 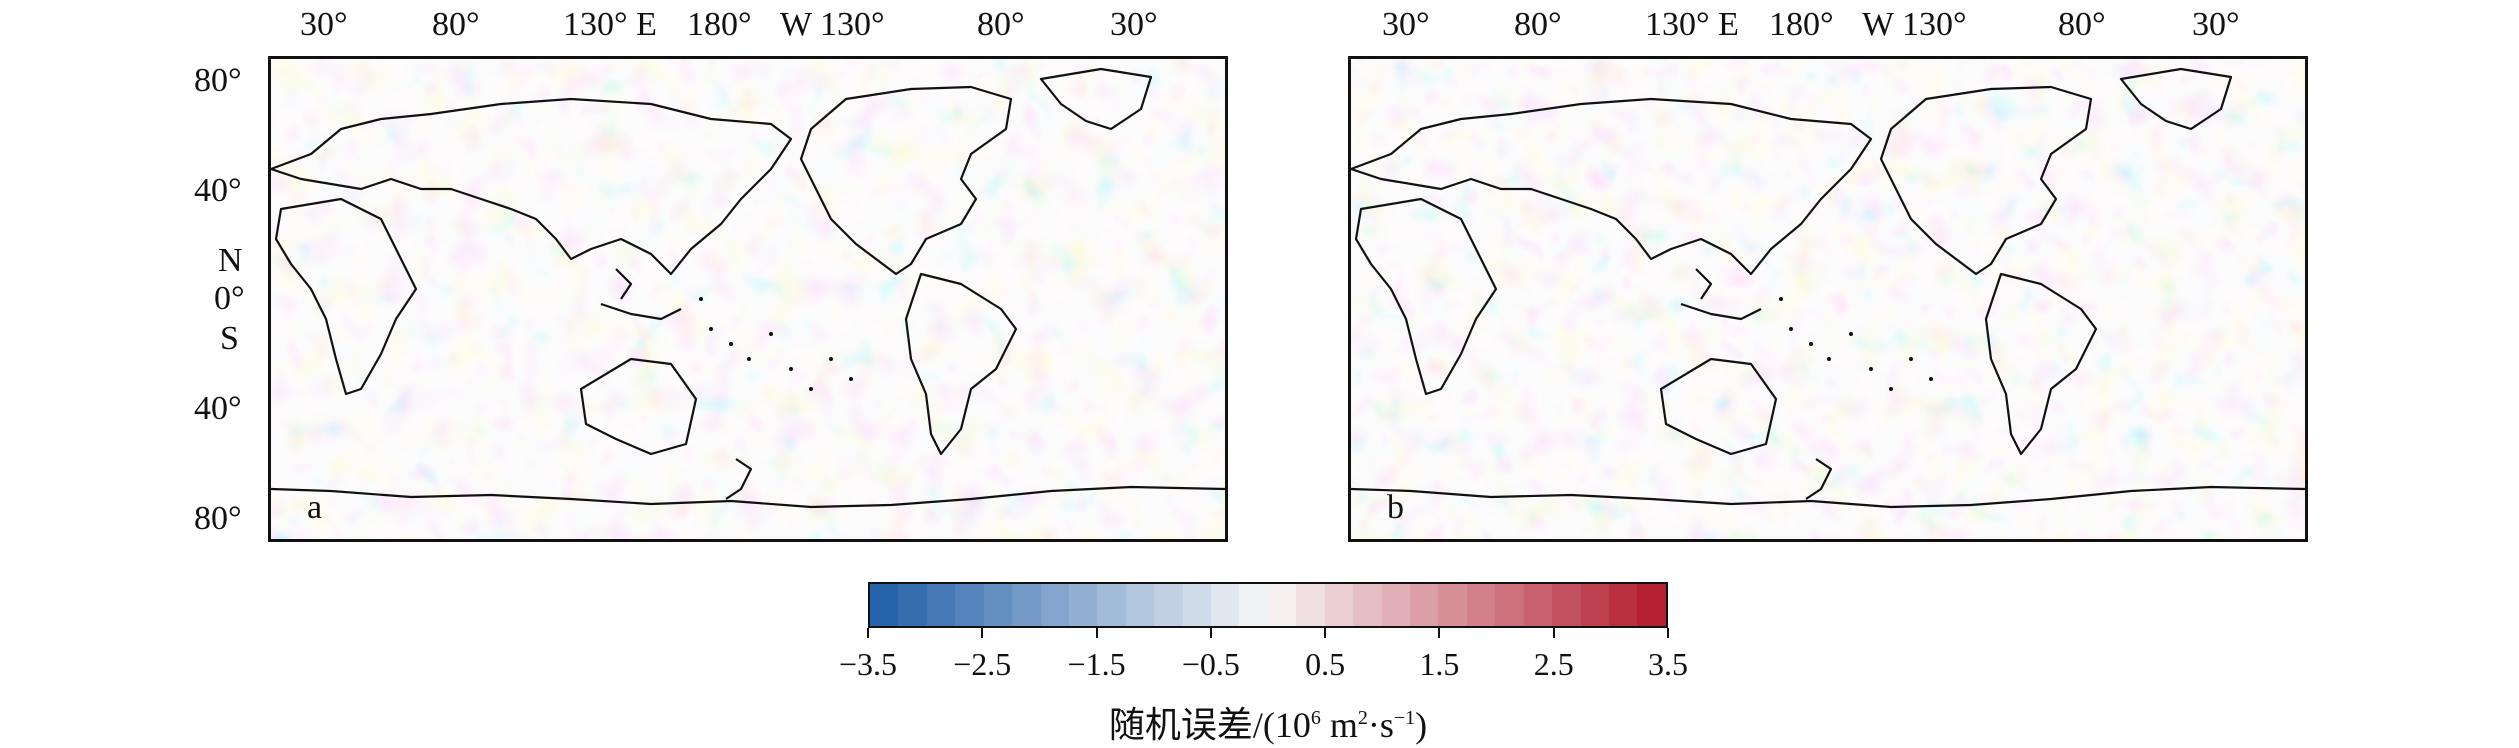 What do you see at coordinates (218, 80) in the screenshot?
I see `lat-label-80n: 80°` at bounding box center [218, 80].